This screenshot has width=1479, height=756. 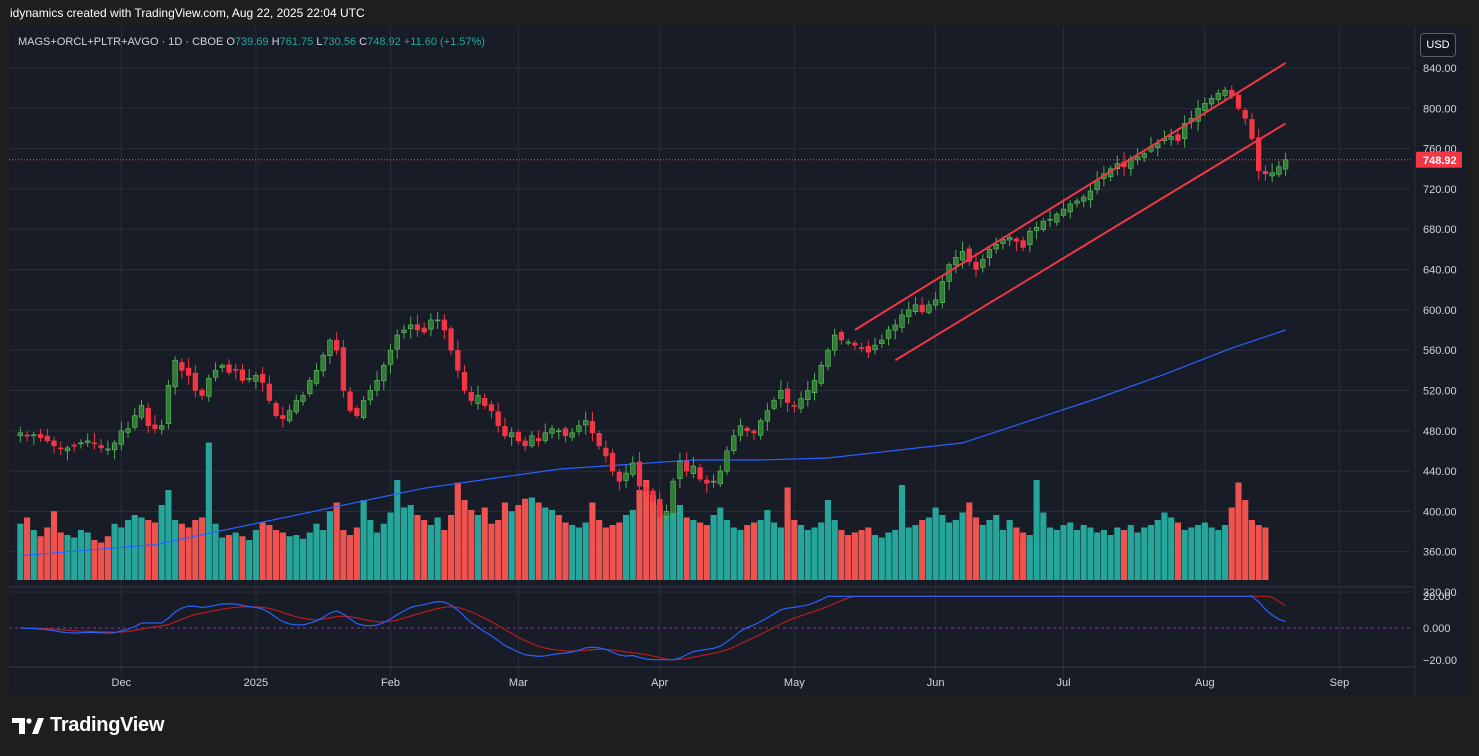 I want to click on symbol-label: MAGS+ORCL+PLTR+AVGO · 1D · CBOE, so click(x=121, y=42).